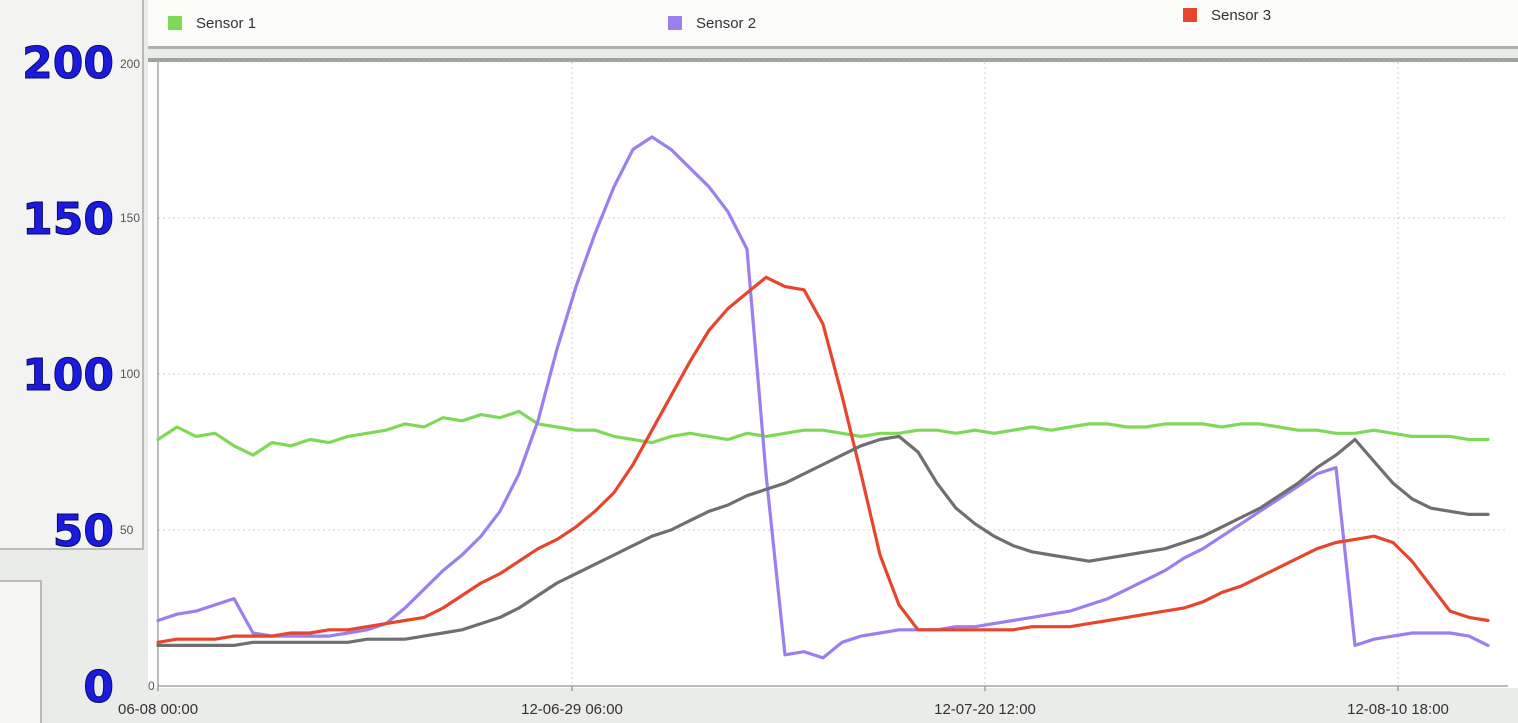 This screenshot has height=723, width=1518. I want to click on y-tick-large-100: 100, so click(68, 375).